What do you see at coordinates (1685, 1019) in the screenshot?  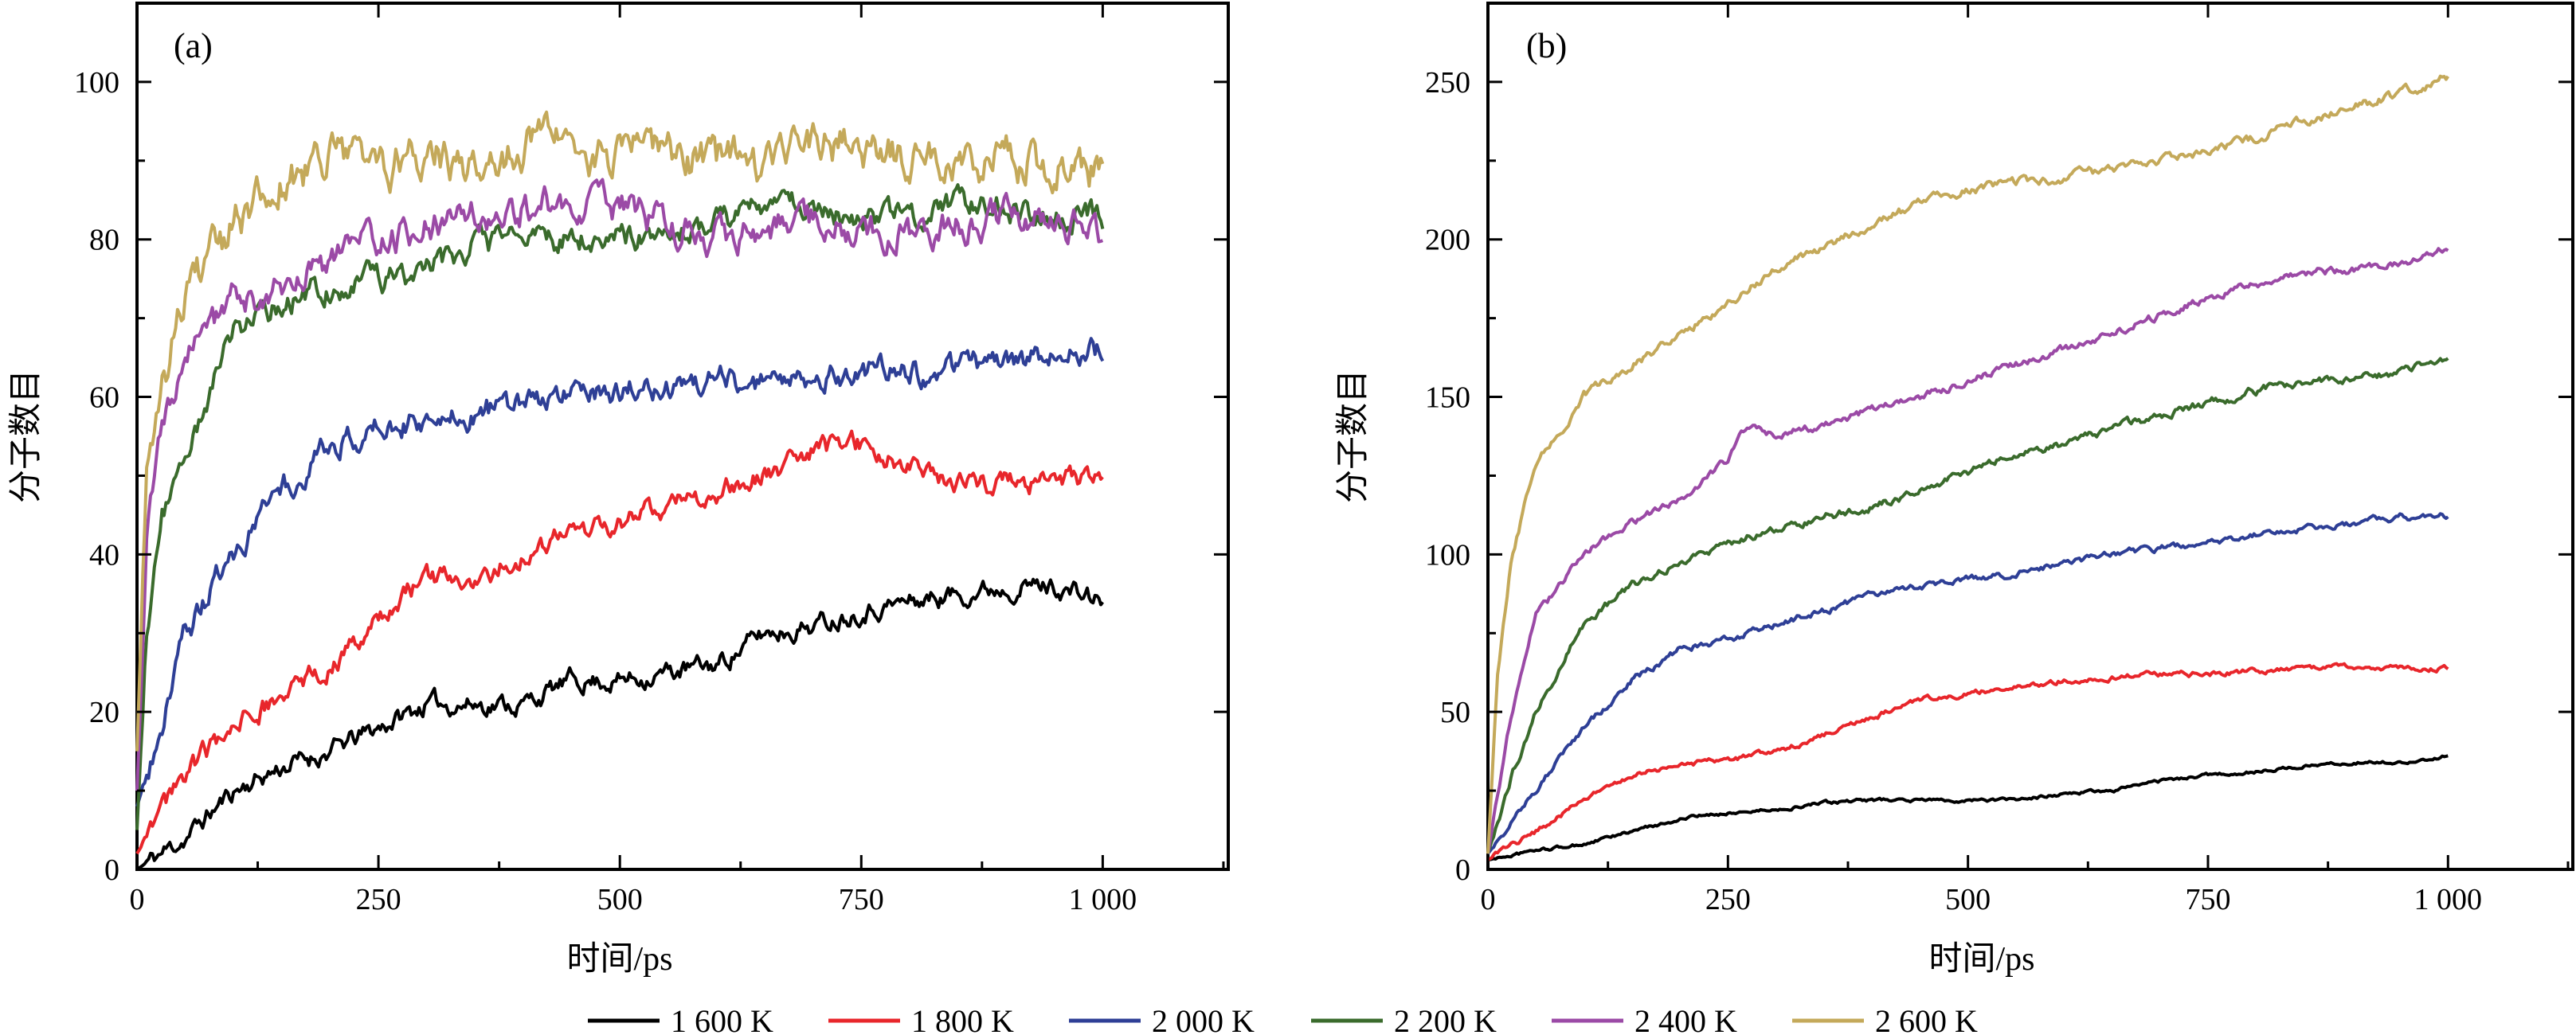 I see `legend-label-2400: 2 400 K` at bounding box center [1685, 1019].